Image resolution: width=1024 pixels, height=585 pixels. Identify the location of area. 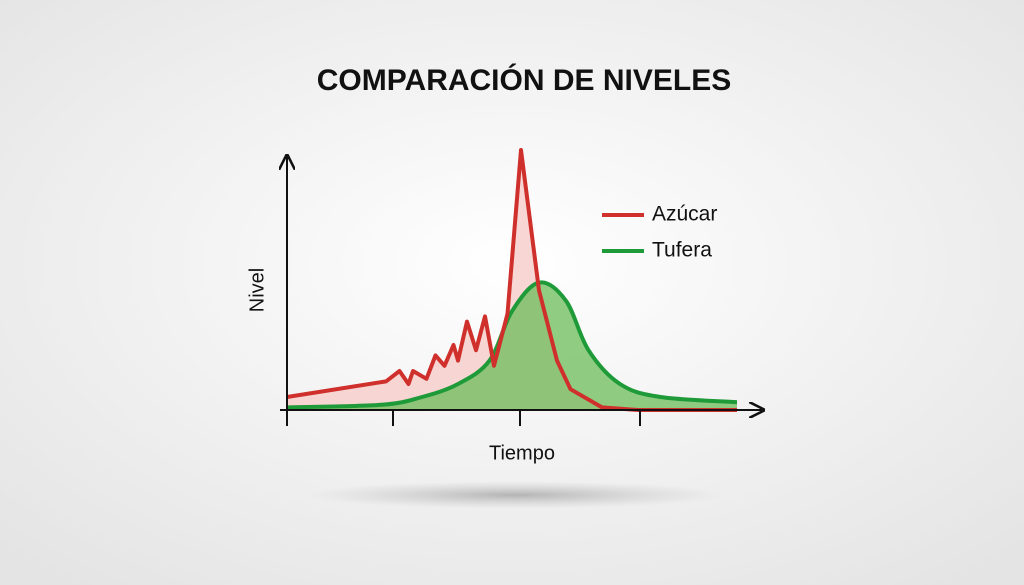
(512, 346).